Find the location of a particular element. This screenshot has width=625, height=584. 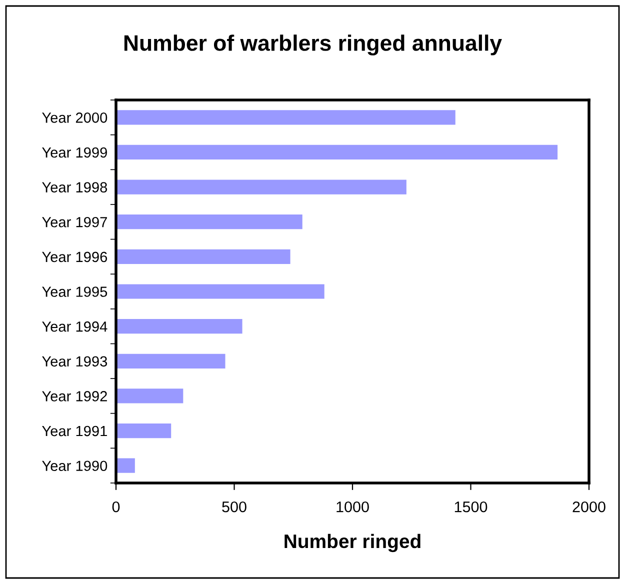

x-axis-title: Number ringed is located at coordinates (352, 543).